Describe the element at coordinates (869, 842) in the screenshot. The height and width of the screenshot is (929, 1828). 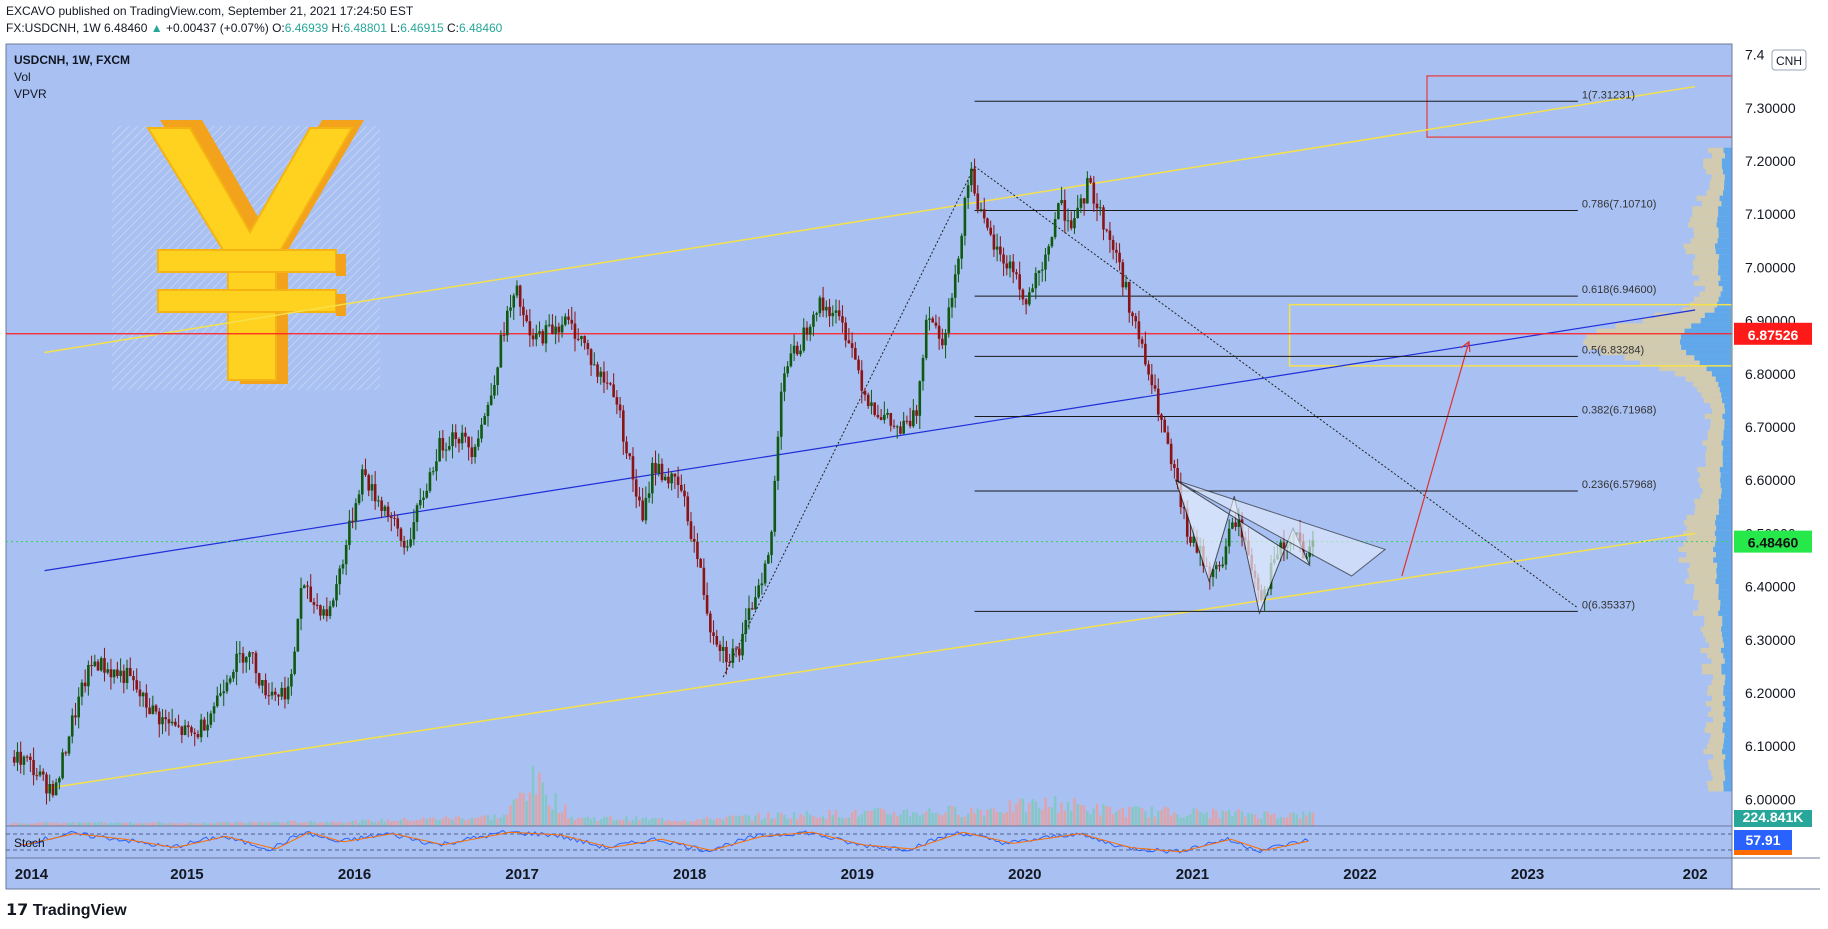
I see `stoch-pane` at that location.